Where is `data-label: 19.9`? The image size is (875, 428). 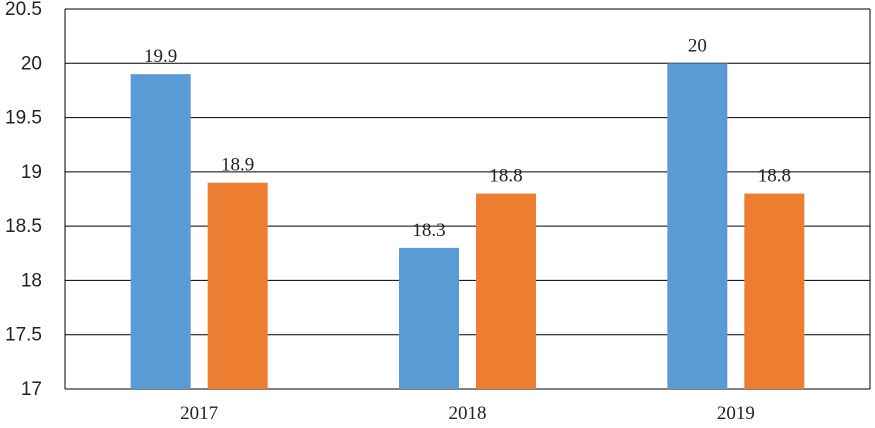
data-label: 19.9 is located at coordinates (160, 56).